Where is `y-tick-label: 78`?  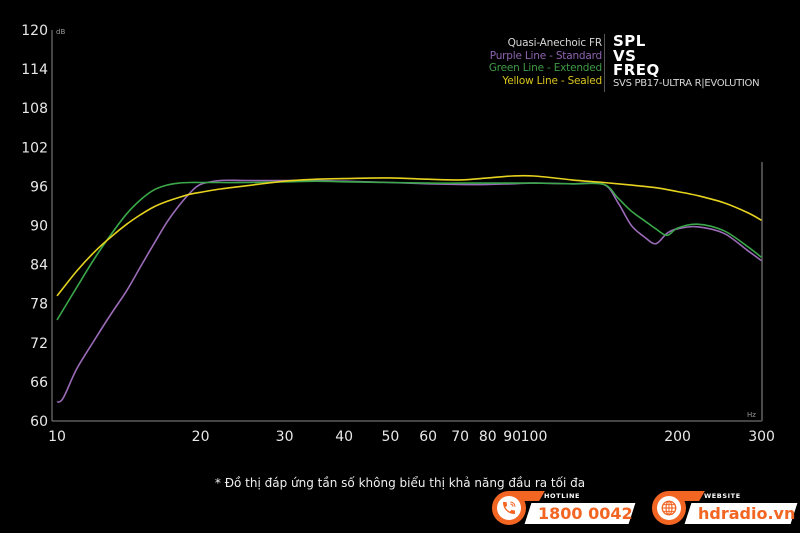
y-tick-label: 78 is located at coordinates (39, 305).